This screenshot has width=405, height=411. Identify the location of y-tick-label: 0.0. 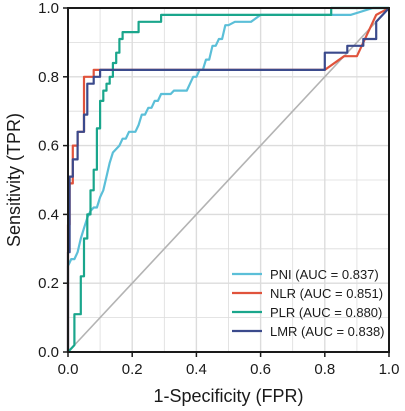
(48, 352).